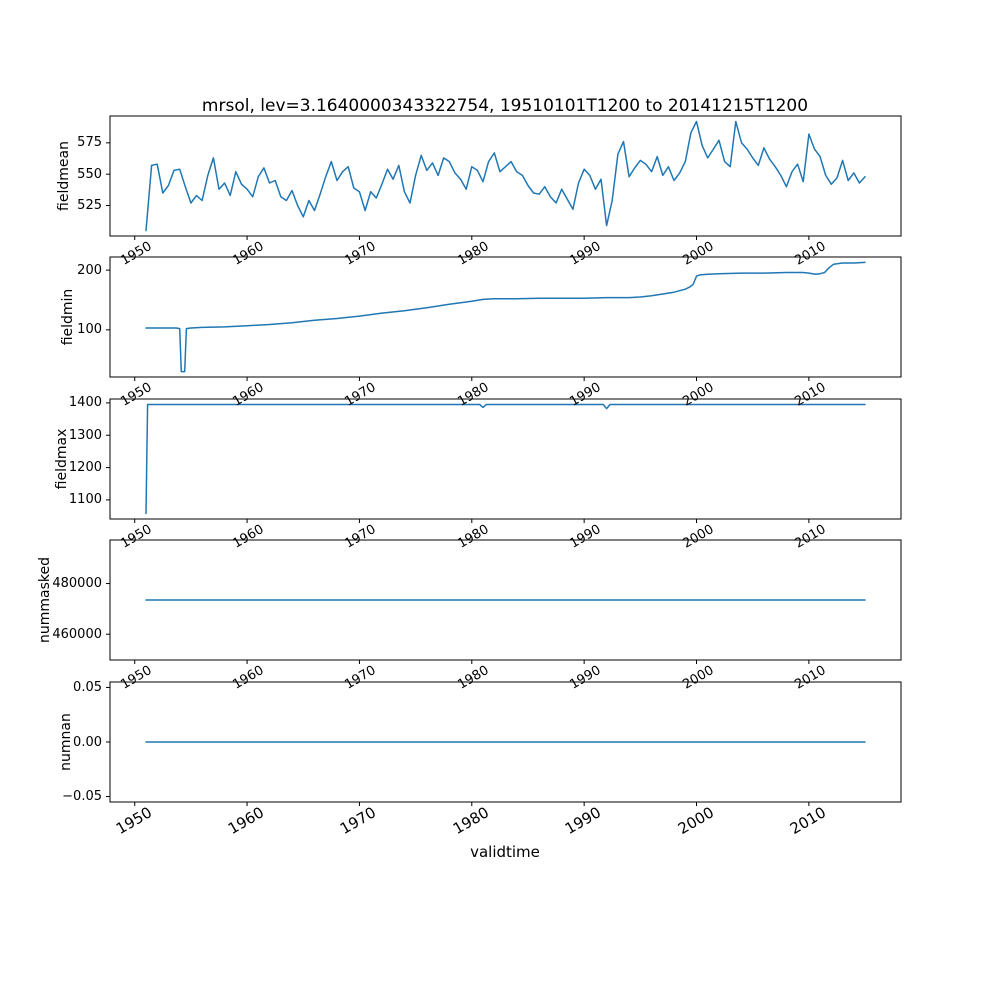 This screenshot has height=1000, width=1000. I want to click on y-axis-label-nummasked: nummasked, so click(45, 600).